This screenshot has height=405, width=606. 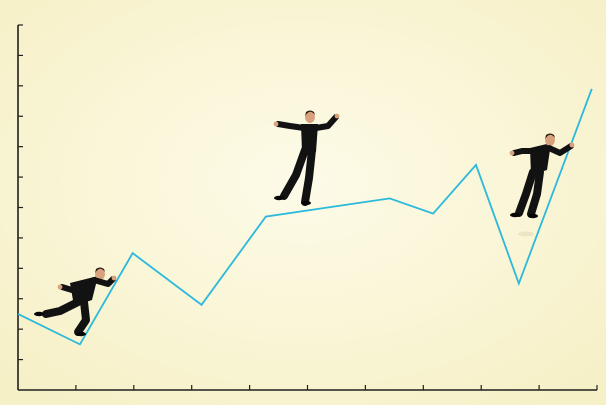 I want to click on leap-left-leg, so click(x=526, y=192).